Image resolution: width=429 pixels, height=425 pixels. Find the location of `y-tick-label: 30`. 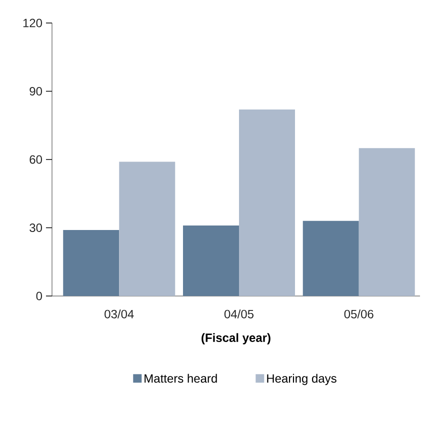

y-tick-label: 30 is located at coordinates (36, 228).